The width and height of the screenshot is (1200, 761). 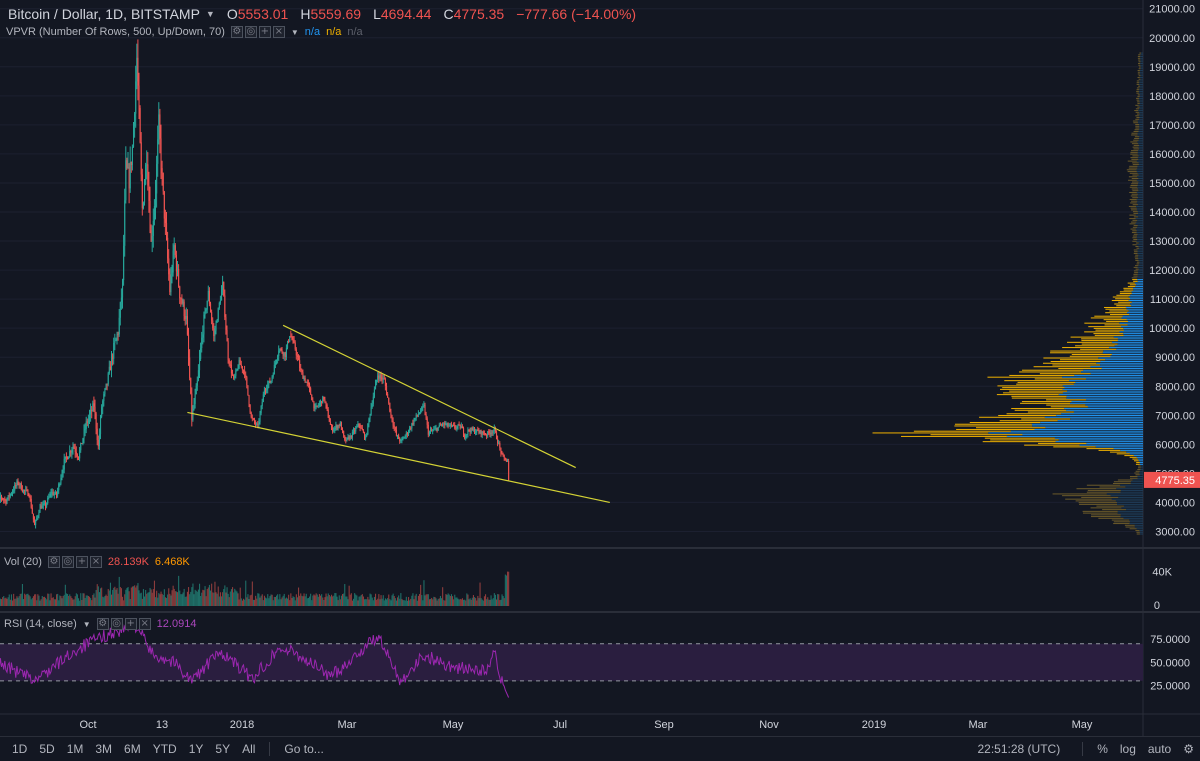 What do you see at coordinates (398, 414) in the screenshot?
I see `trendlines` at bounding box center [398, 414].